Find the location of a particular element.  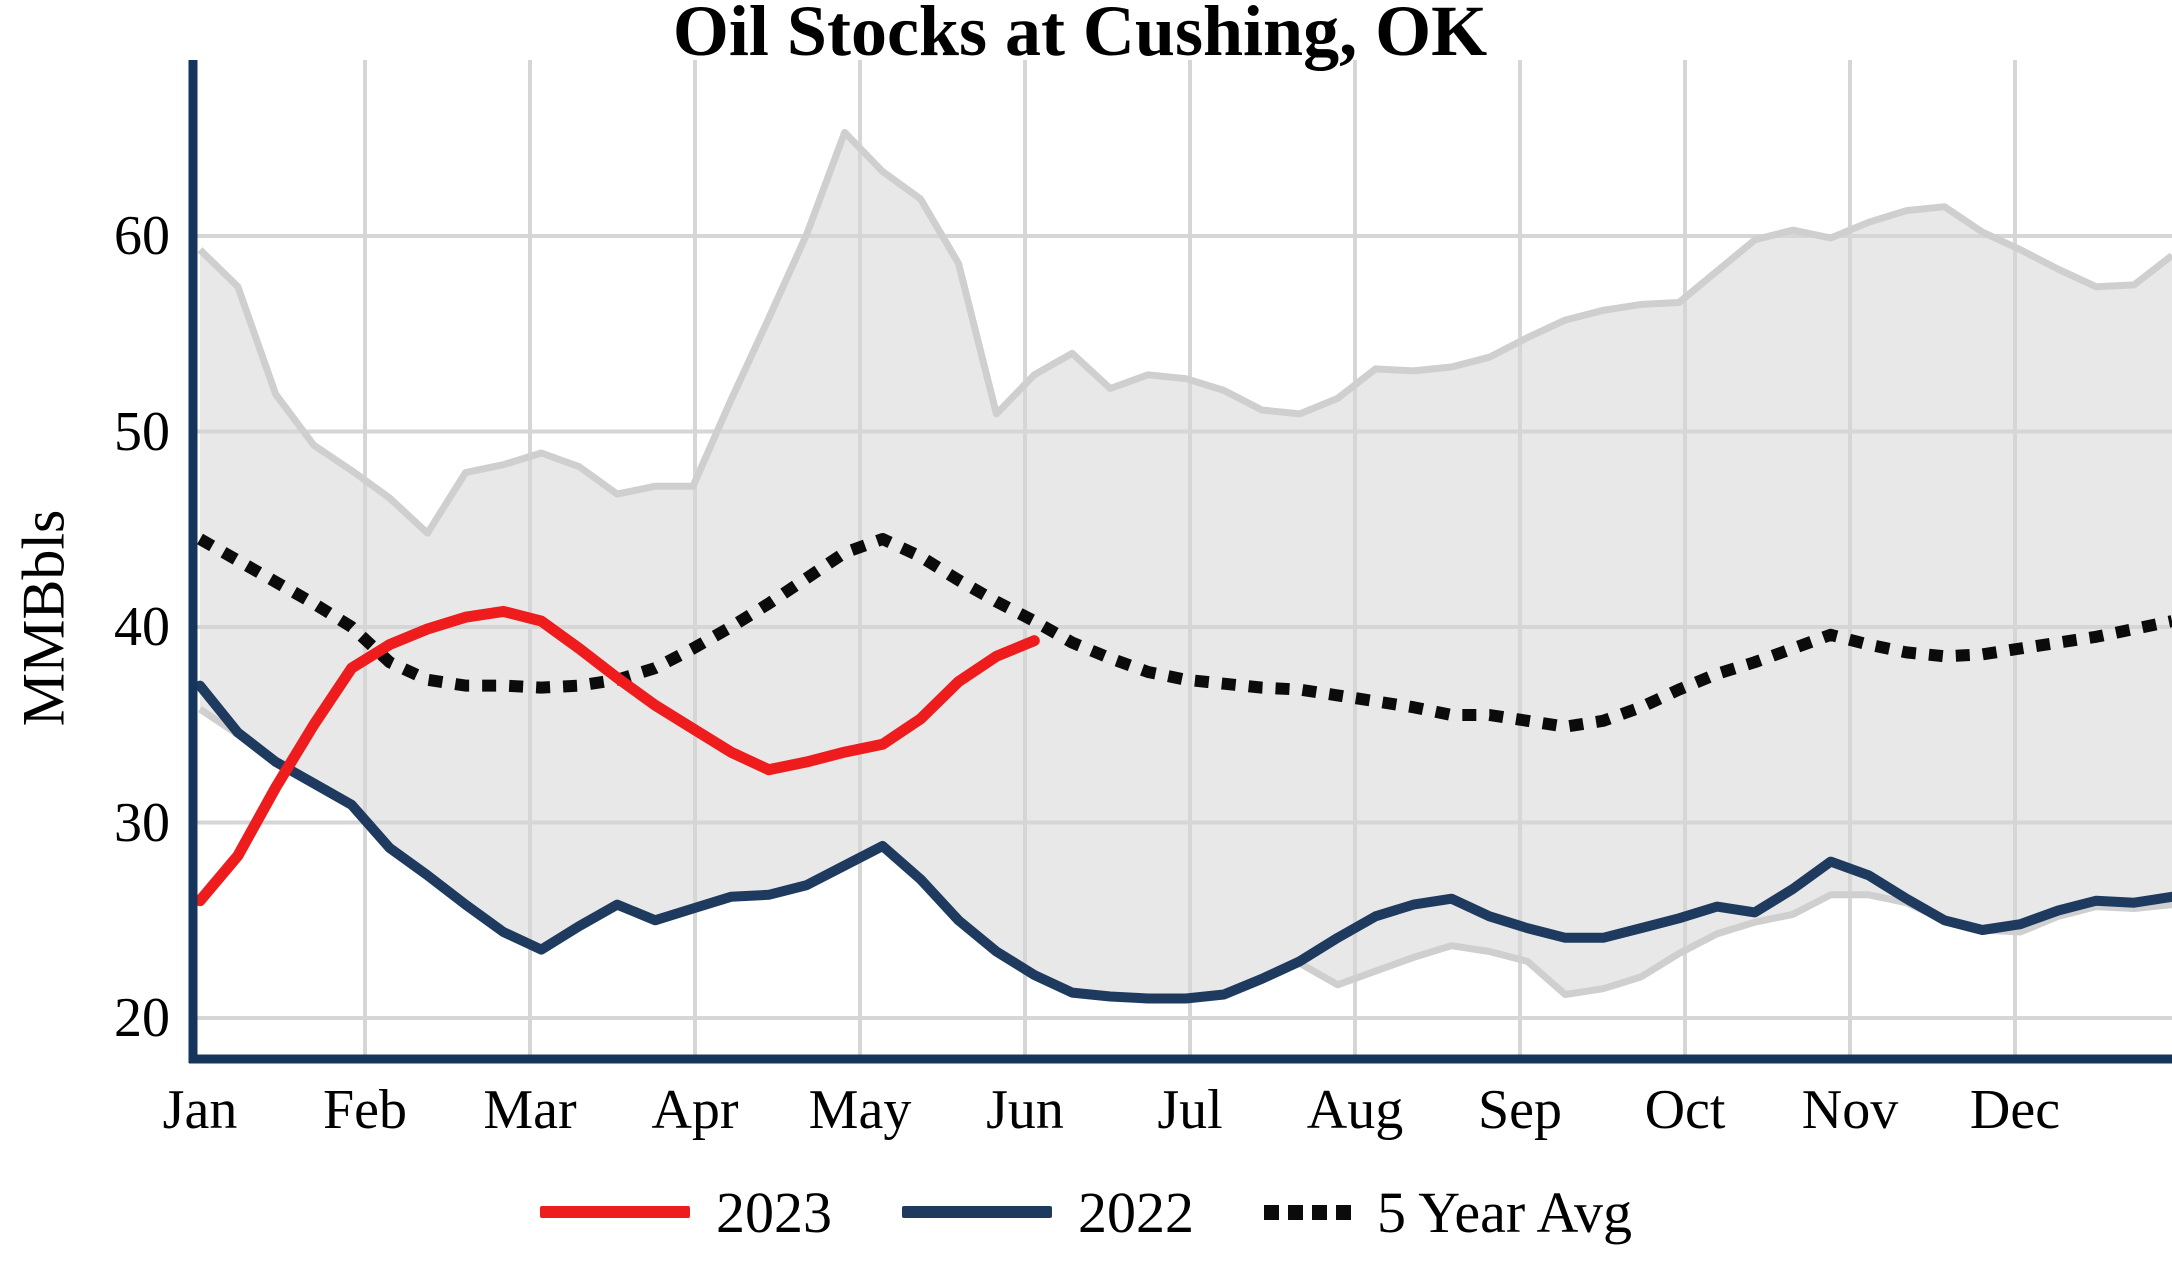

legend-swatch-2023-line is located at coordinates (614, 1212).